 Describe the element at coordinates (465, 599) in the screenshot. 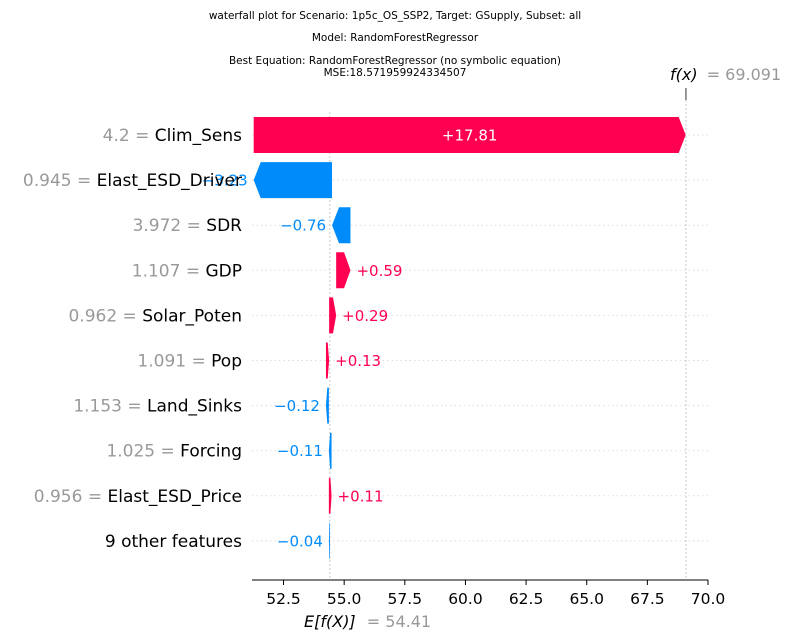

I see `x-tick-label: 60.0` at that location.